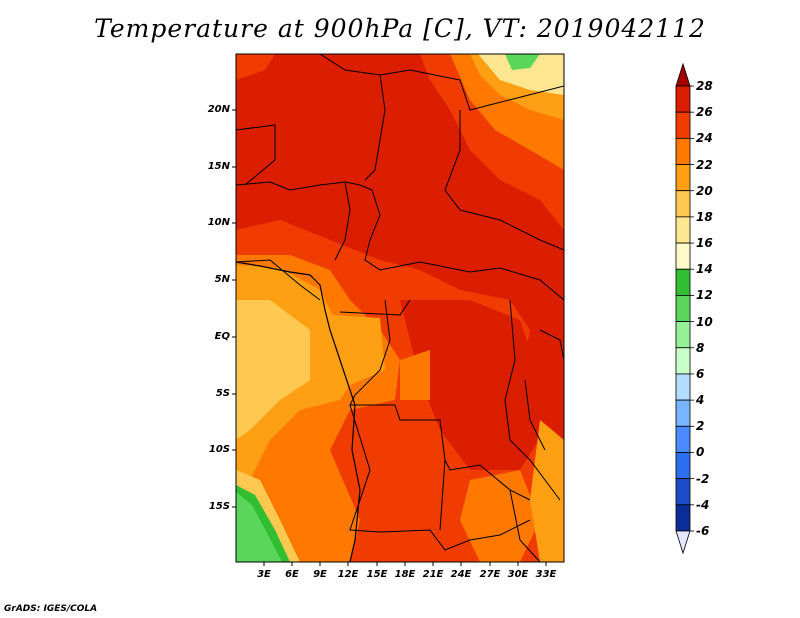 This screenshot has width=800, height=618. I want to click on credit-text: GrADS: IGES/COLA, so click(51, 609).